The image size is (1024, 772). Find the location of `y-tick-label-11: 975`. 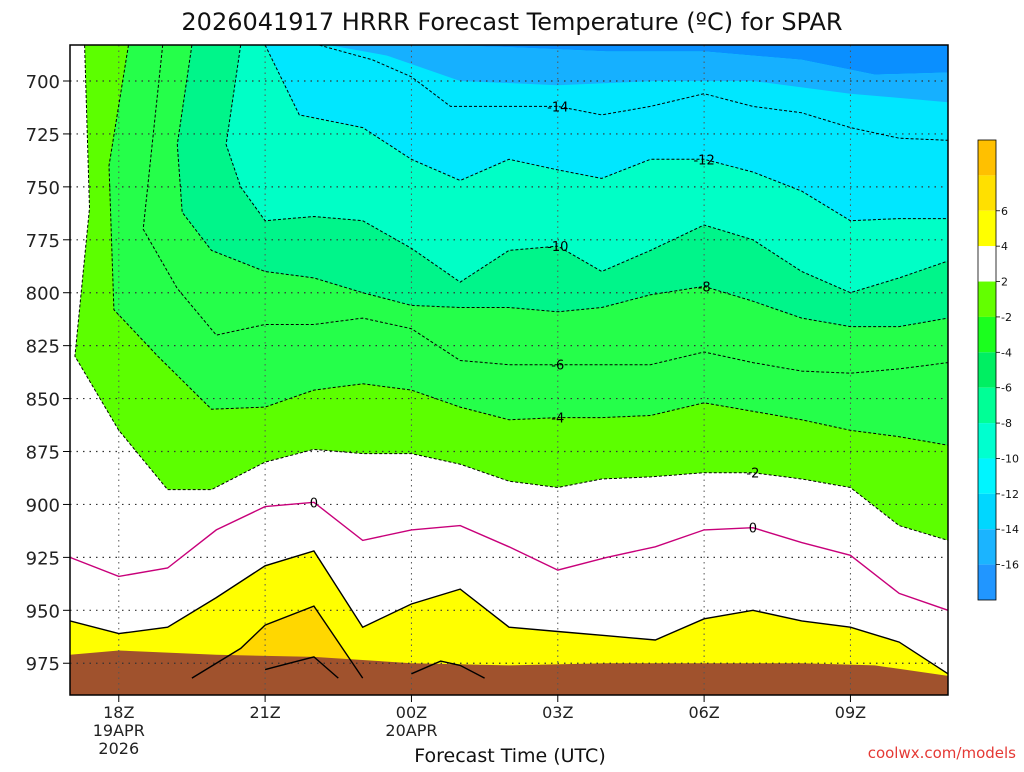

y-tick-label-11: 975 is located at coordinates (43, 664).